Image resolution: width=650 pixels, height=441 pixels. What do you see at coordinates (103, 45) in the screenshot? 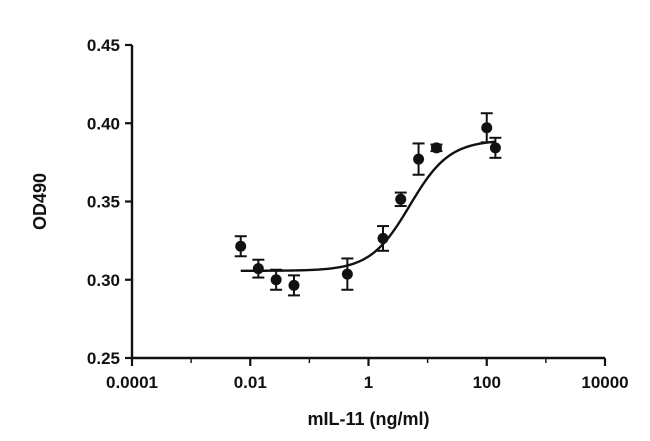
I see `y-tick-label: 0.45` at bounding box center [103, 45].